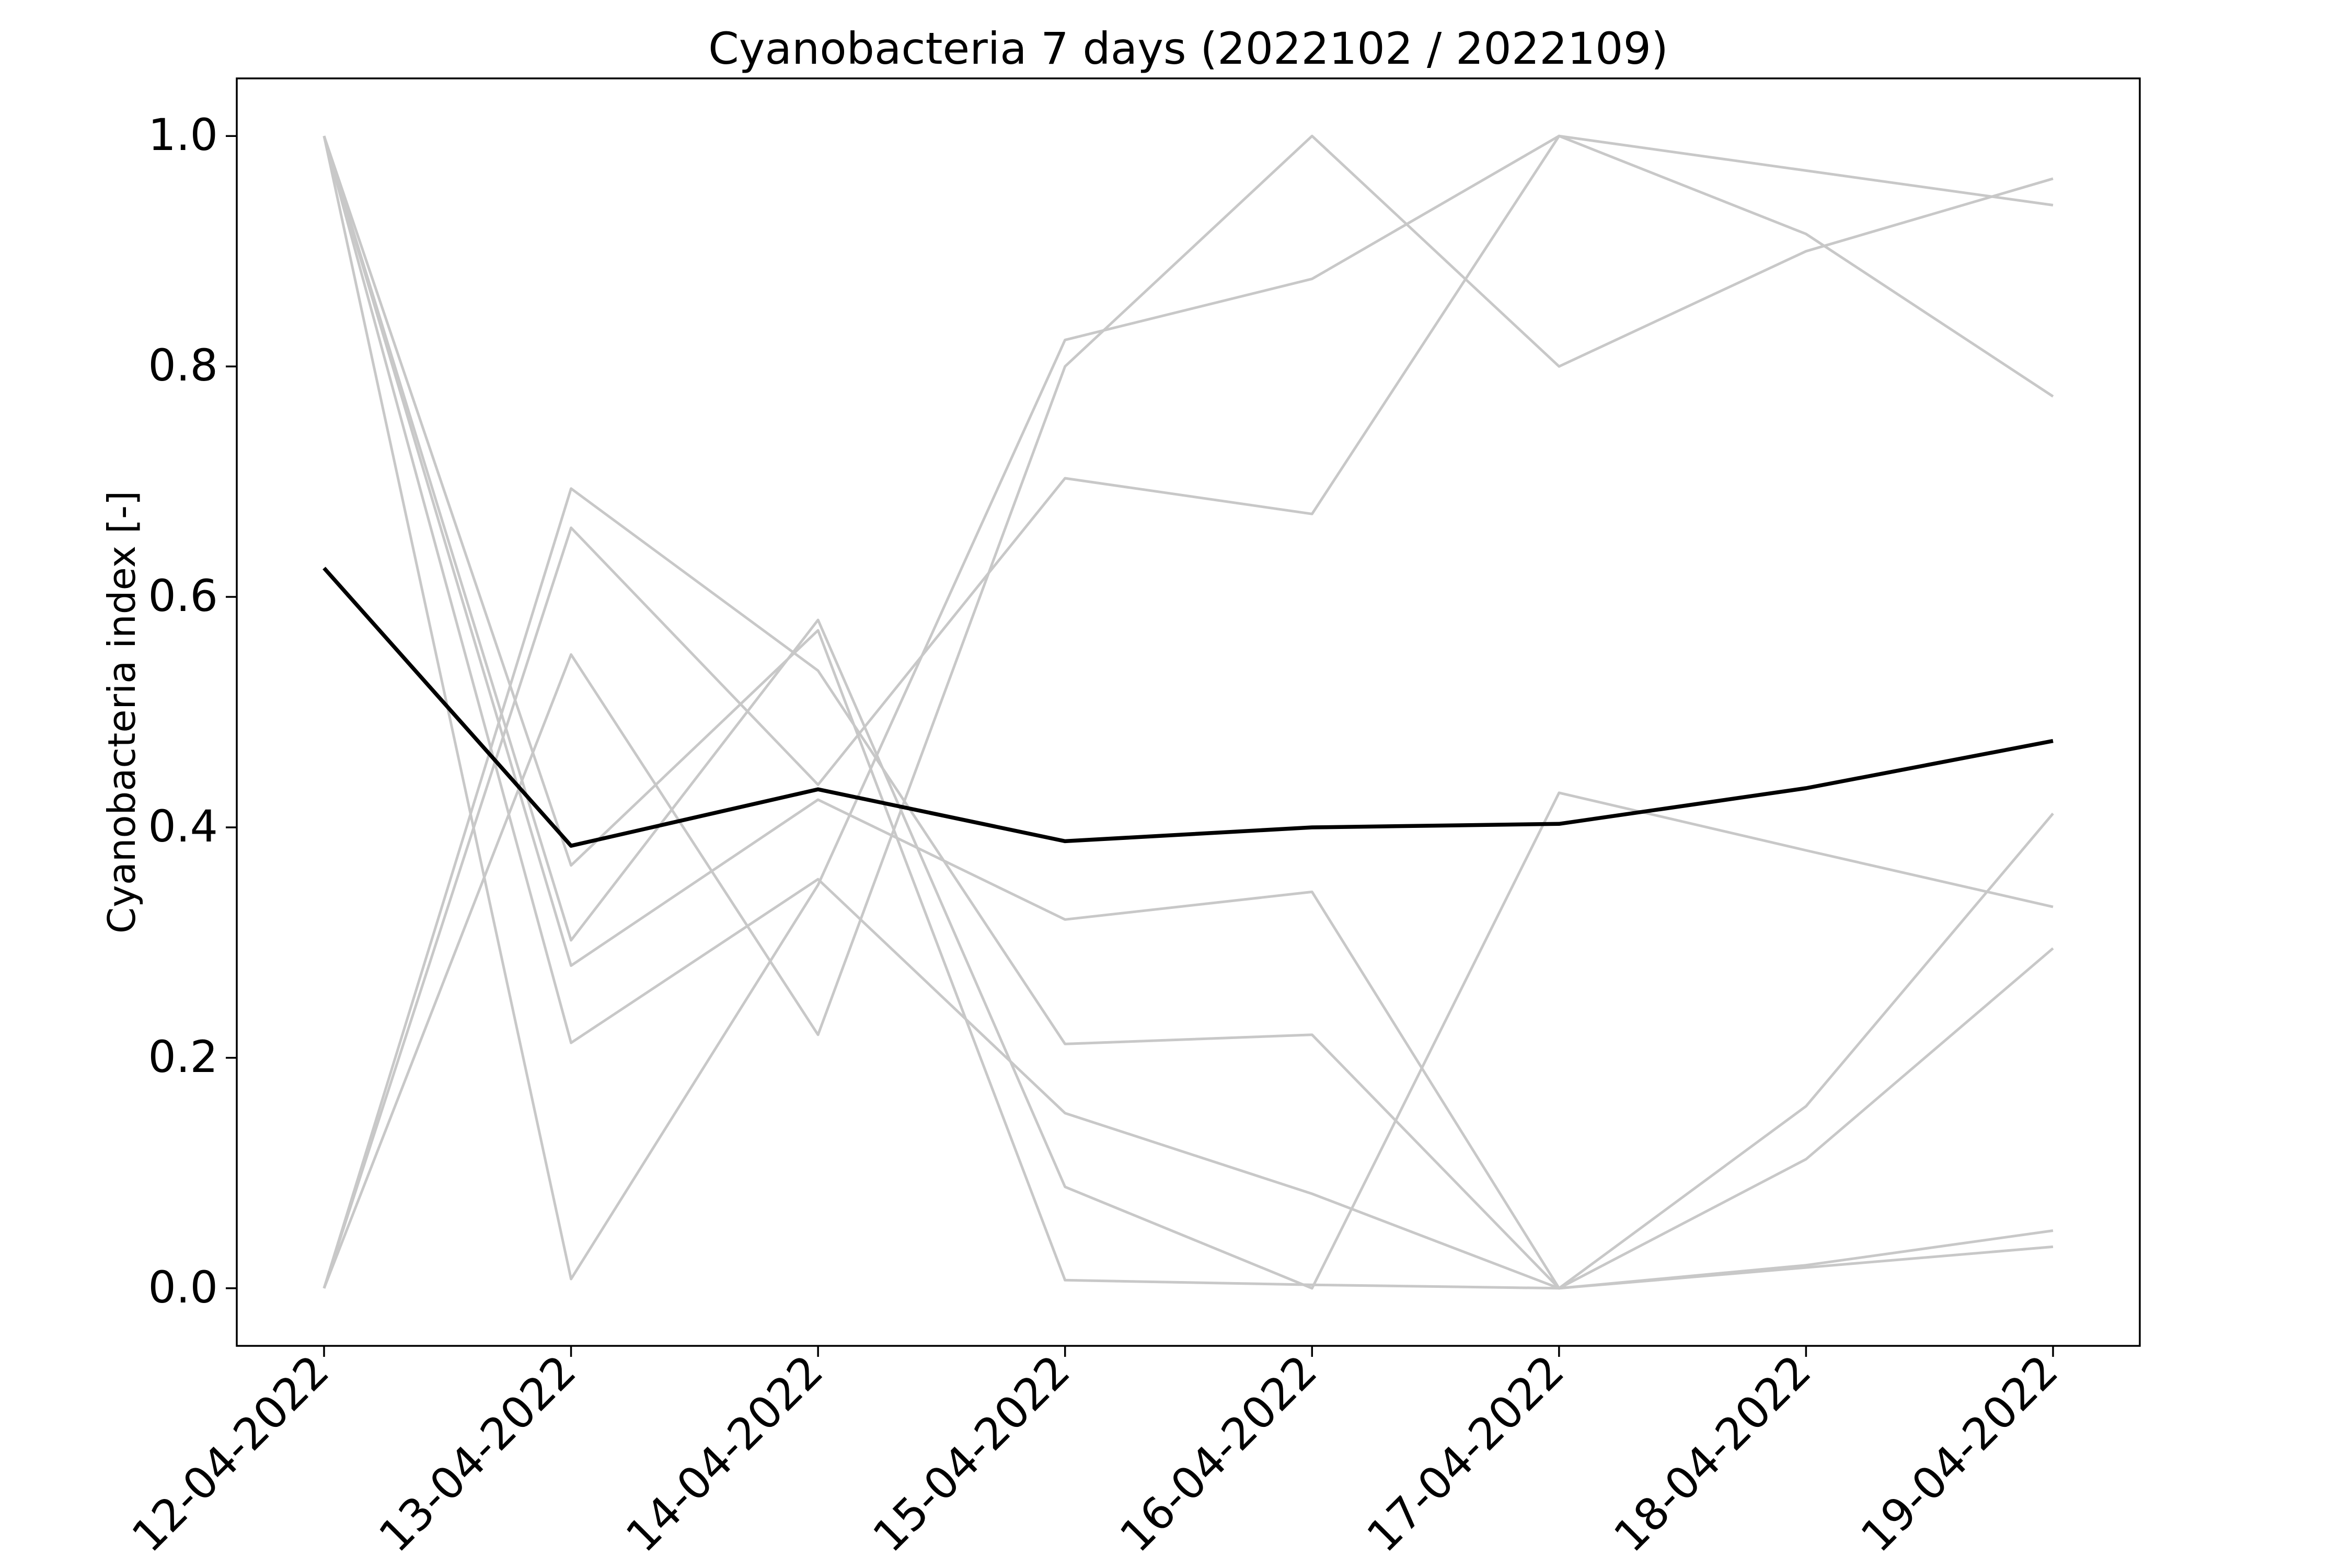 The image size is (2352, 1568). Describe the element at coordinates (1465, 1453) in the screenshot. I see `x-tick-label: 17-04-2022` at that location.